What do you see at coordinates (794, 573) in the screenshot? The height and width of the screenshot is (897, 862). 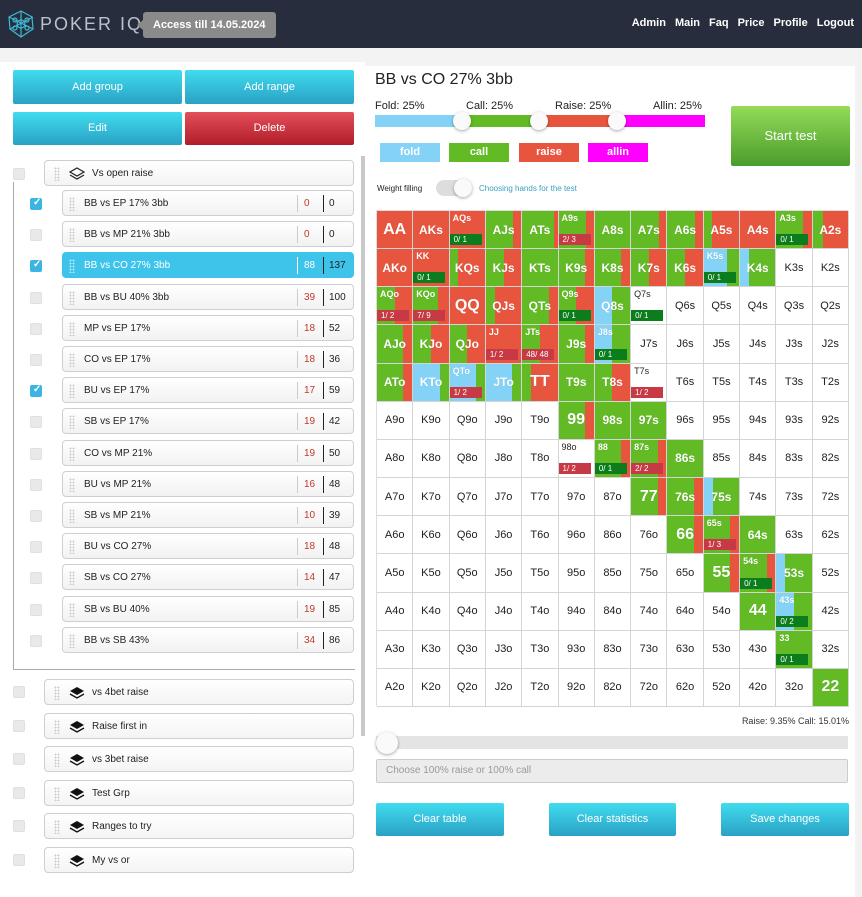 I see `hand-cell: 53s` at bounding box center [794, 573].